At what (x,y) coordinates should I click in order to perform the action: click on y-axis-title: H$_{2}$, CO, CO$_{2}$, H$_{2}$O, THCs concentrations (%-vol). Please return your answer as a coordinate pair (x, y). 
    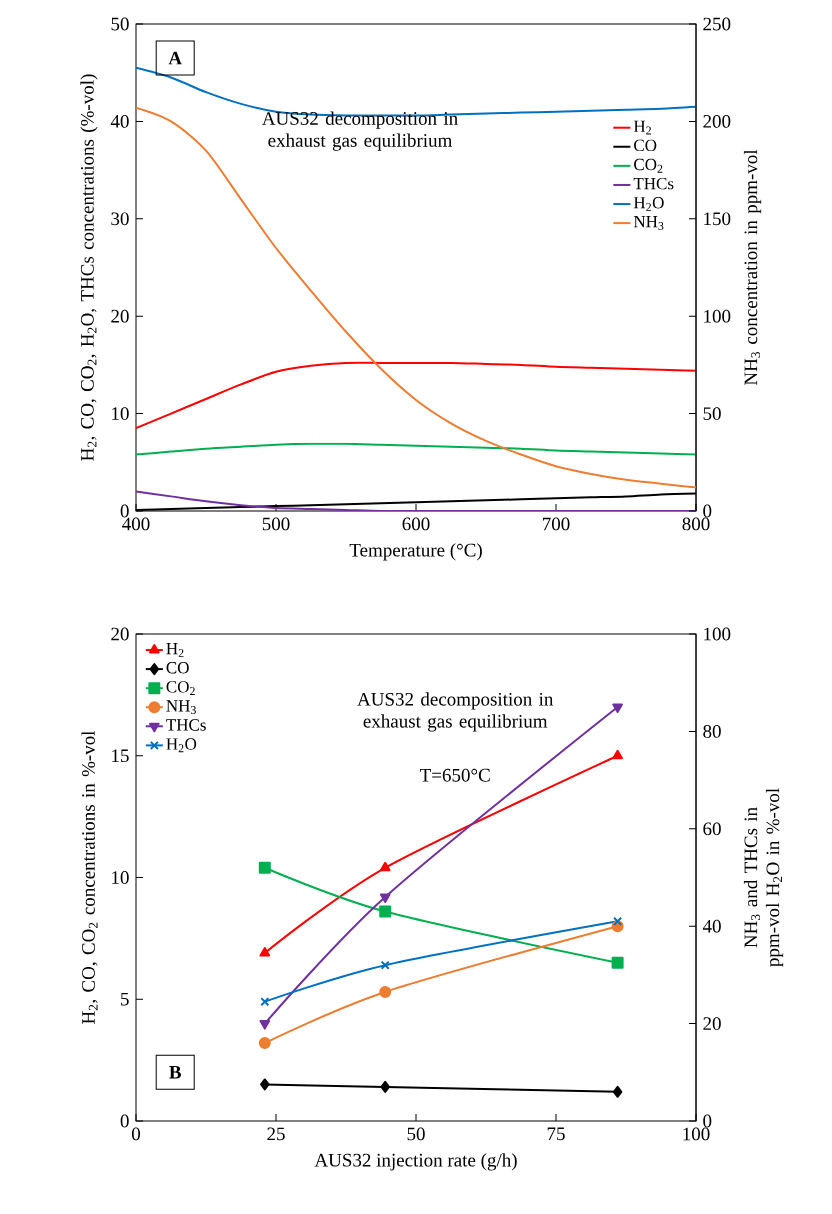
    Looking at the image, I should click on (89, 267).